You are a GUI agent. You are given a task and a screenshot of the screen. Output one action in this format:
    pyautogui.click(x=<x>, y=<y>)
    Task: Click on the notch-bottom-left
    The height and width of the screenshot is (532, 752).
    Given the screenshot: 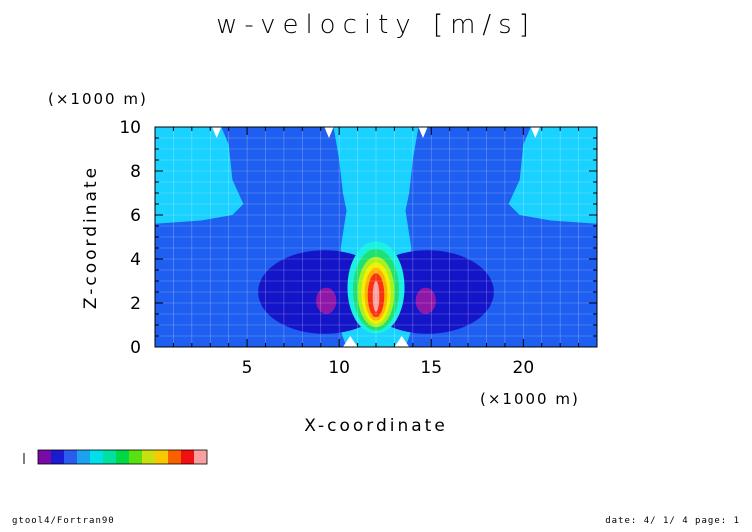 What is the action you would take?
    pyautogui.click(x=350, y=341)
    